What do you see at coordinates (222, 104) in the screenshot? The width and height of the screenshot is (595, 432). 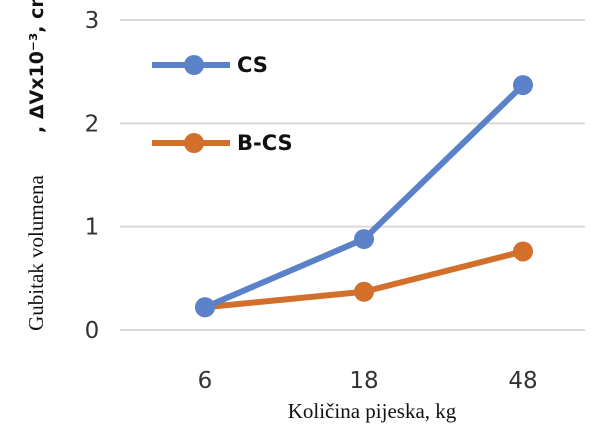 I see `legend: CS B-CS` at bounding box center [222, 104].